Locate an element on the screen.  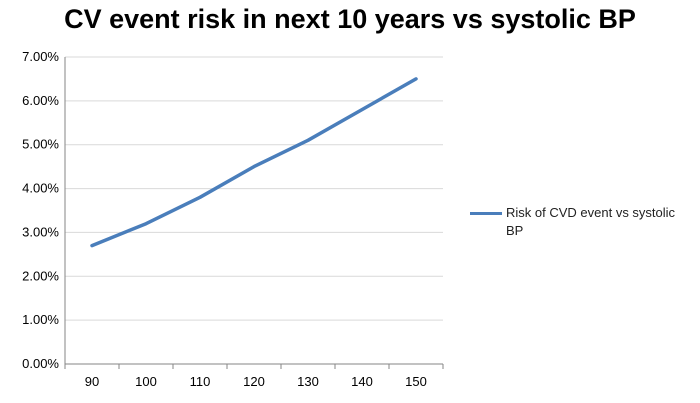
legend-label: Risk of CVD event vs systolic BP is located at coordinates (591, 221).